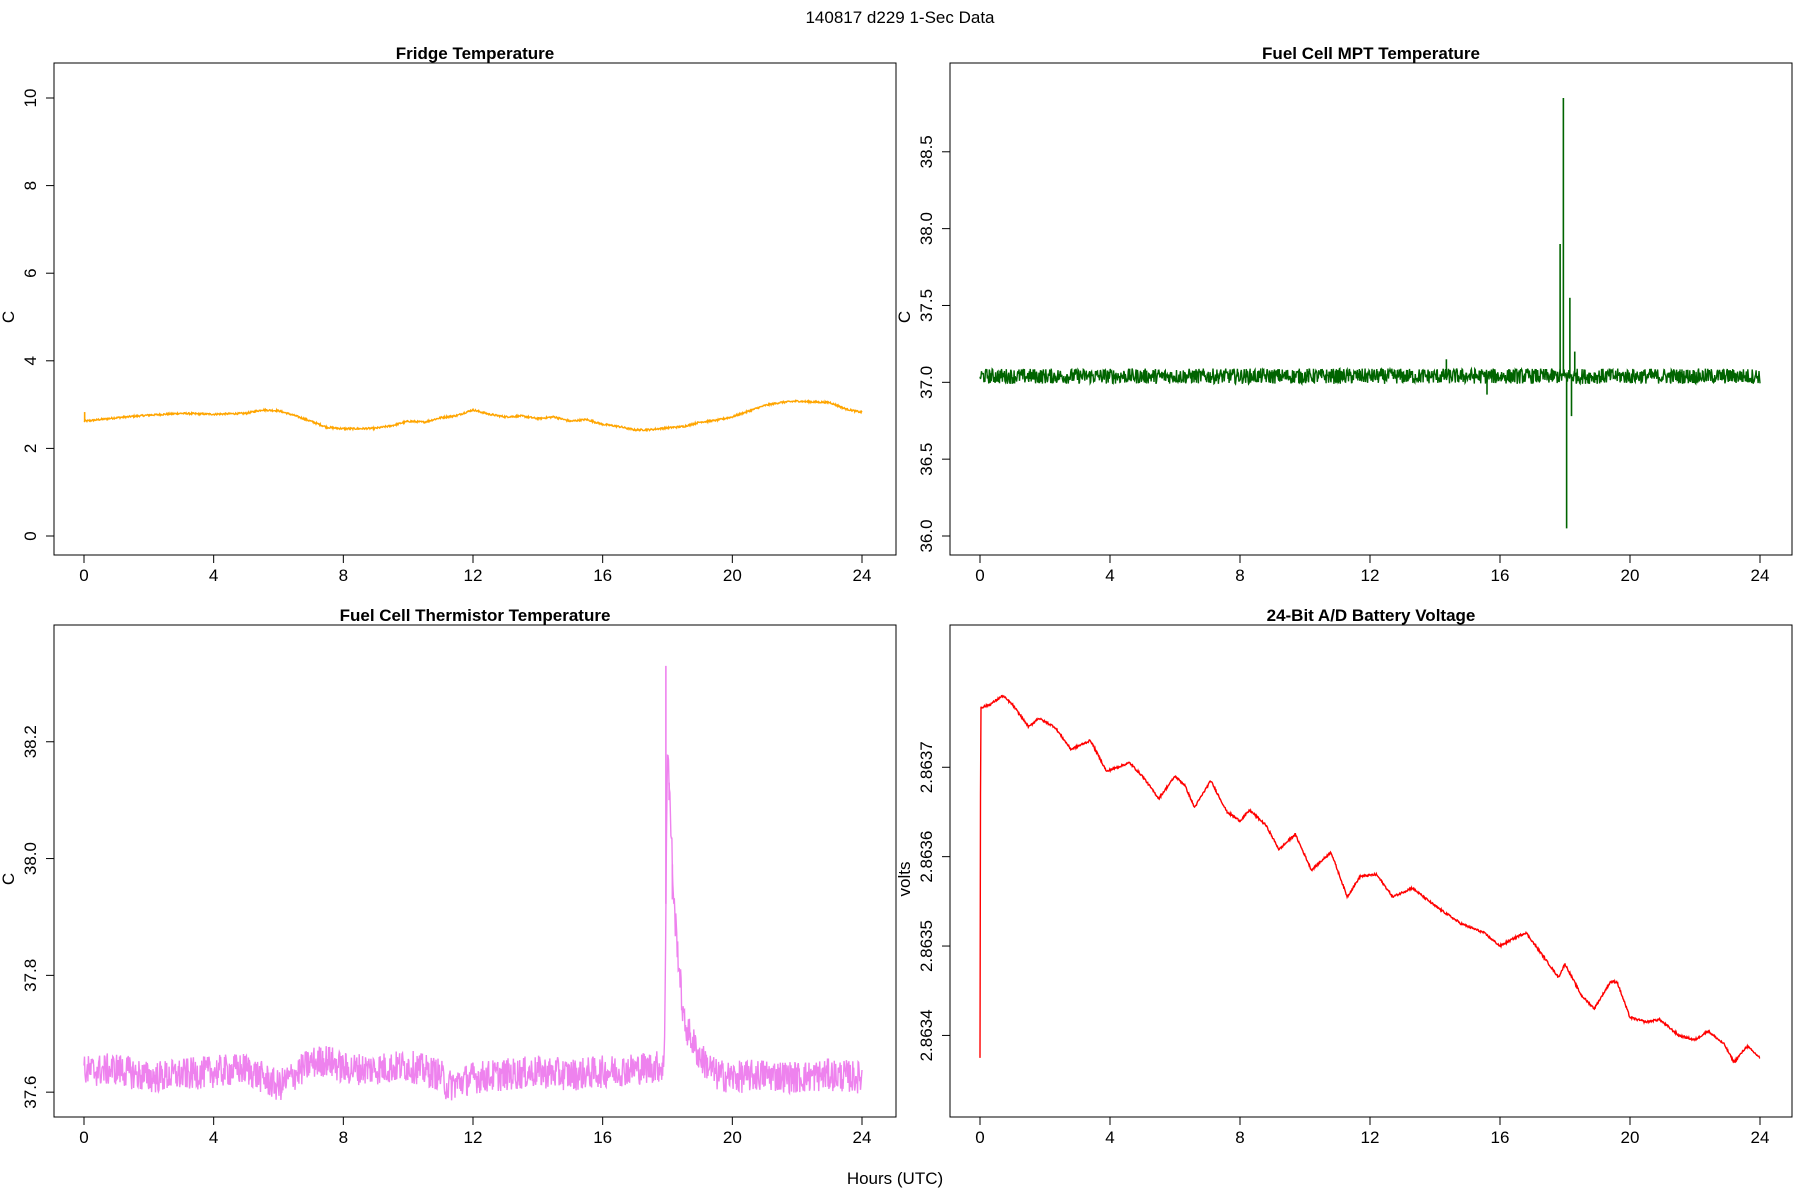 The image size is (1800, 1200). I want to click on y-tick-label: 37.5, so click(926, 305).